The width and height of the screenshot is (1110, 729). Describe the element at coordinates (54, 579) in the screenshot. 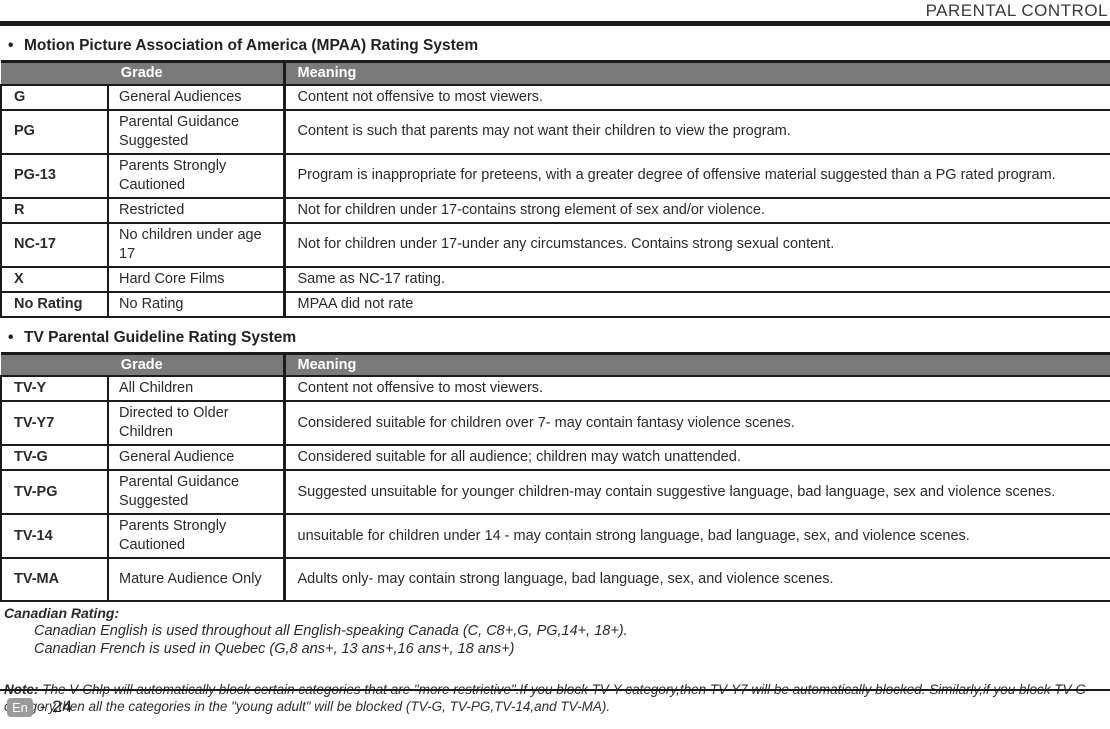

I see `grade-code-cell: TV-MA` at that location.